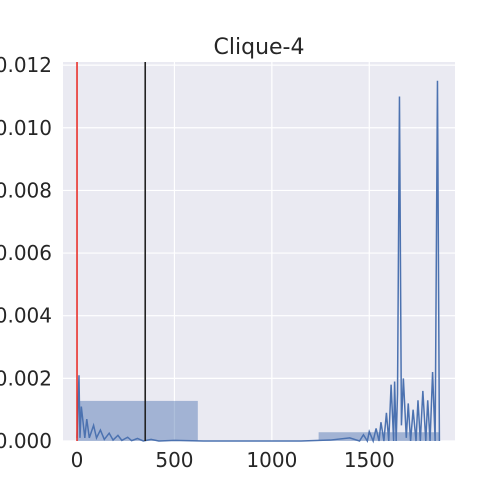 The width and height of the screenshot is (504, 504). Describe the element at coordinates (77, 460) in the screenshot. I see `x-tick-label: 0` at that location.